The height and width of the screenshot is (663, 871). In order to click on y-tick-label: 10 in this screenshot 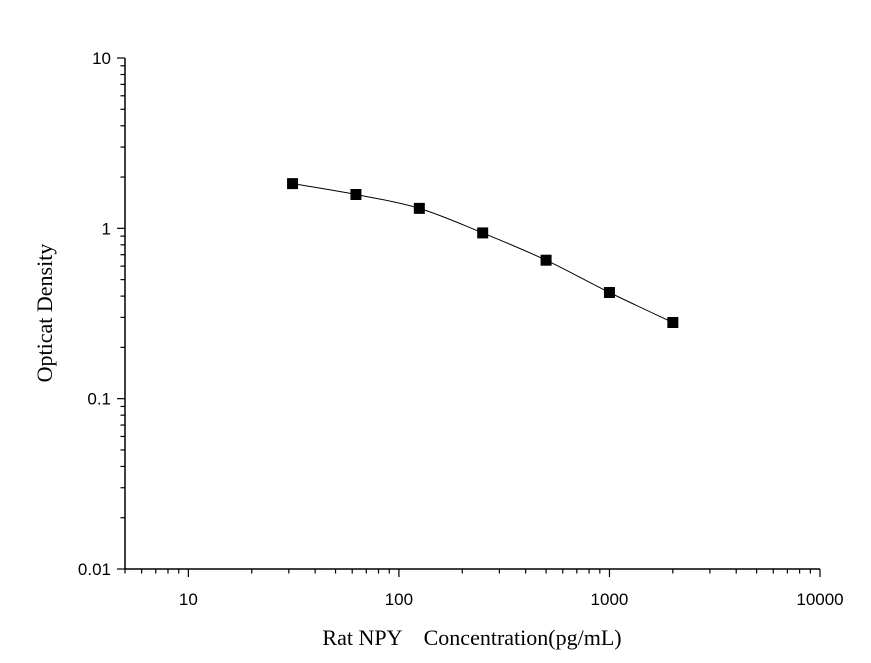, I will do `click(101, 58)`.